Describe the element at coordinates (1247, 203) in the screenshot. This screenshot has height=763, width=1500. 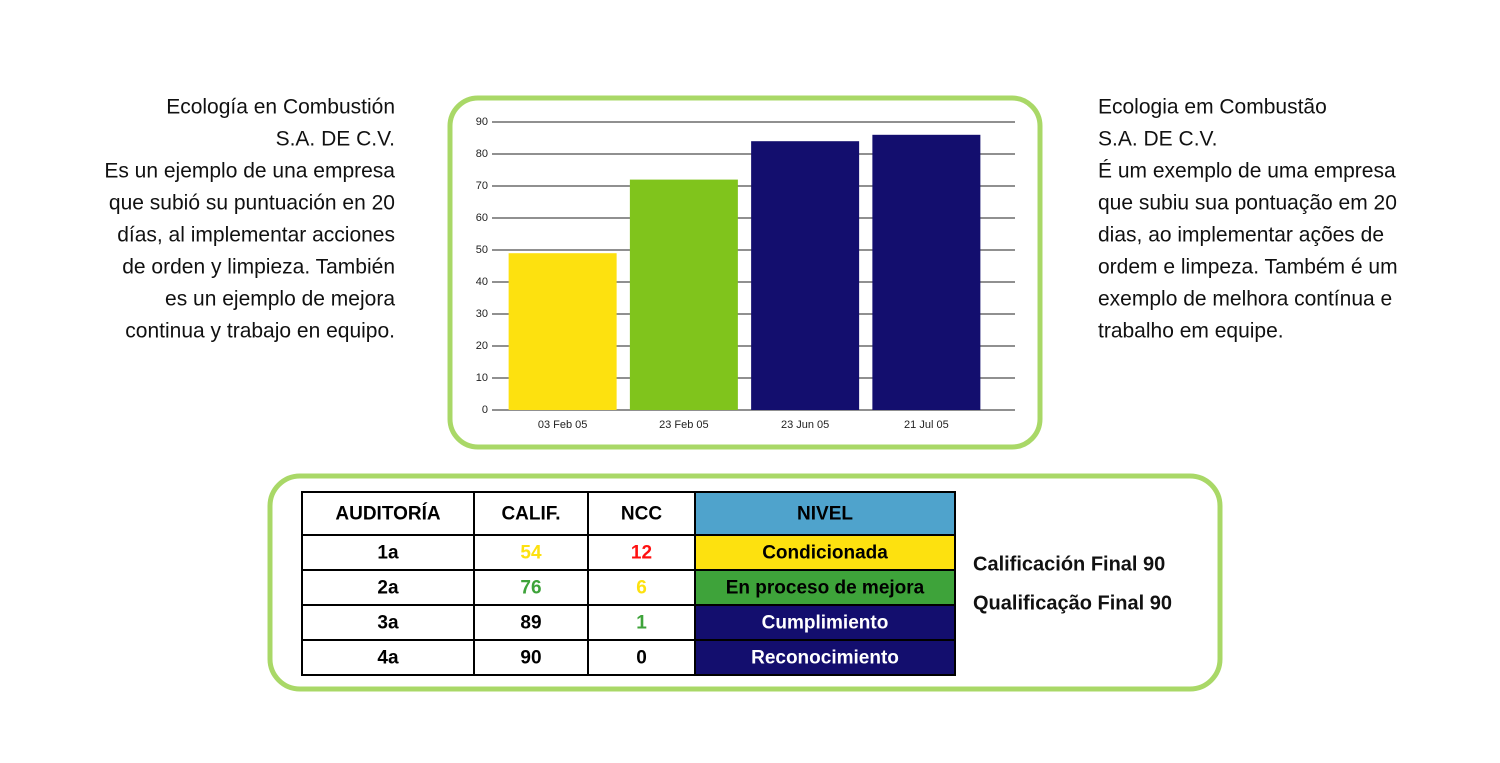
I see `right-text-line: que subiu sua pontuação em 20` at that location.